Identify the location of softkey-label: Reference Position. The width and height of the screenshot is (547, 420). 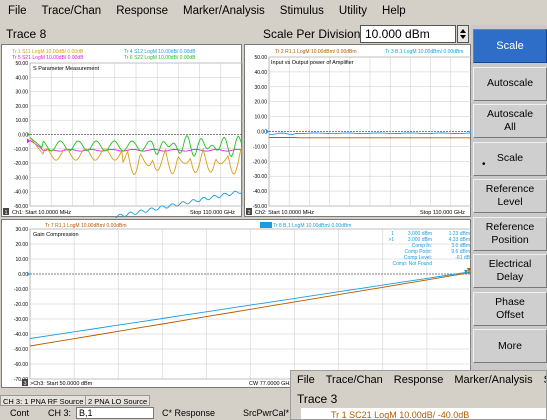
(510, 233).